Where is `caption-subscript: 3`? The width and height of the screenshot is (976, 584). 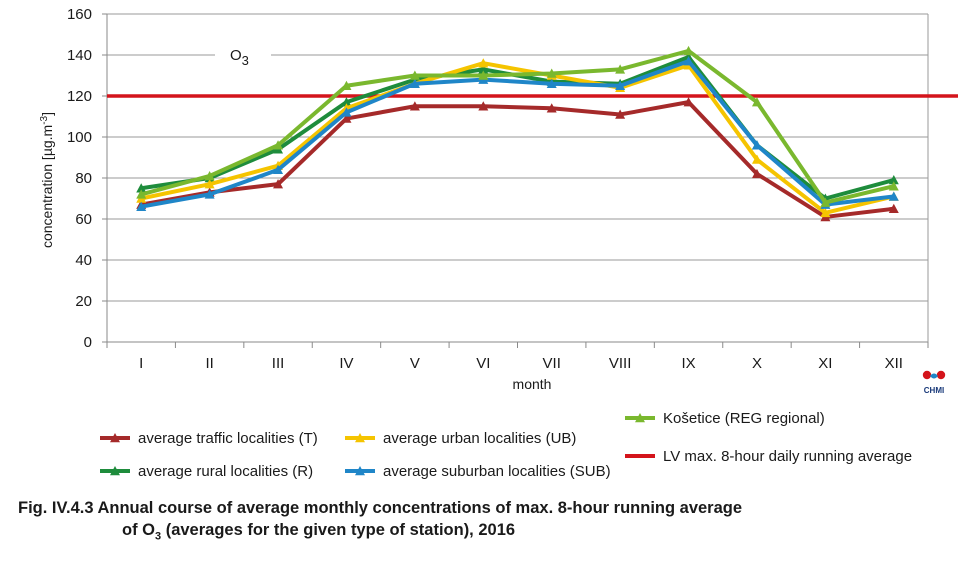 caption-subscript: 3 is located at coordinates (158, 536).